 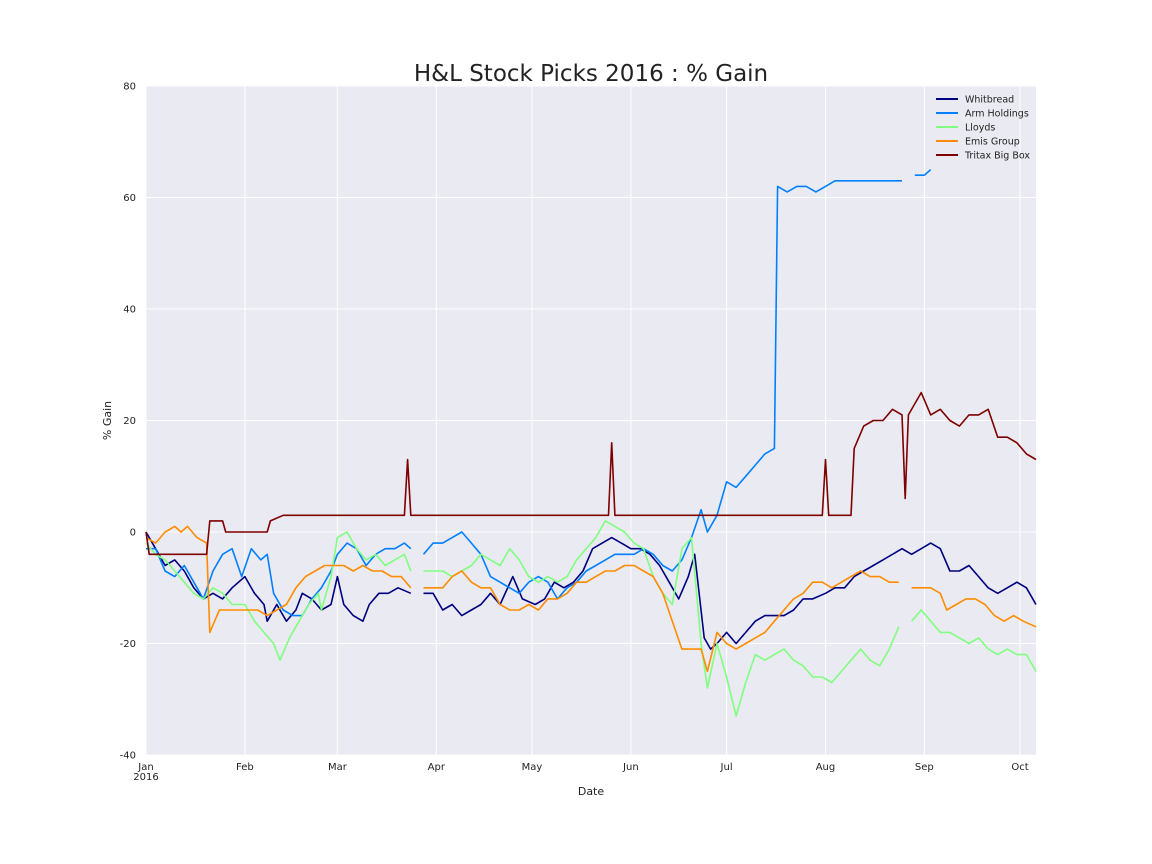 I want to click on y-axis-label: % Gain, so click(x=107, y=420).